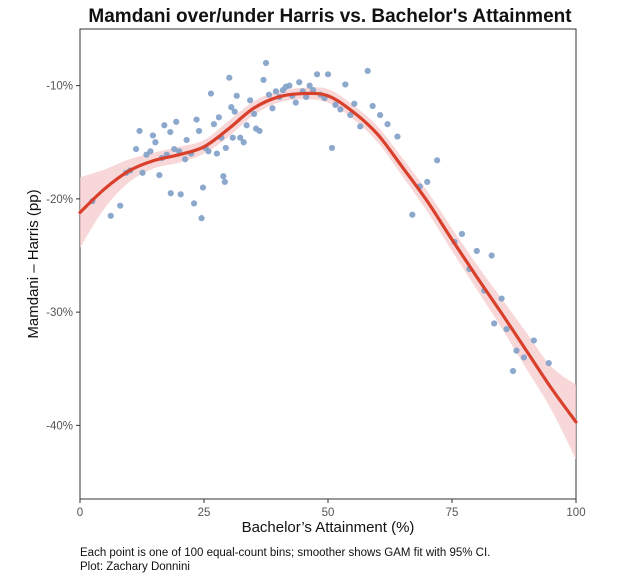  What do you see at coordinates (328, 527) in the screenshot?
I see `x-axis-title: Bachelor’s Attainment (%)` at bounding box center [328, 527].